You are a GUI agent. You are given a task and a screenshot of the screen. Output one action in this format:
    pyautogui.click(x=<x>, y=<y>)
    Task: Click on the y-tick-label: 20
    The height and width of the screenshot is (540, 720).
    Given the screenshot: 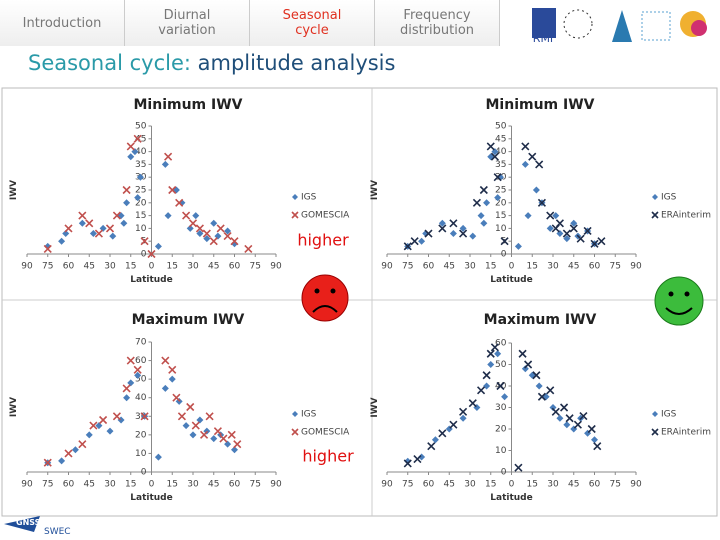 What is the action you would take?
    pyautogui.click(x=501, y=430)
    